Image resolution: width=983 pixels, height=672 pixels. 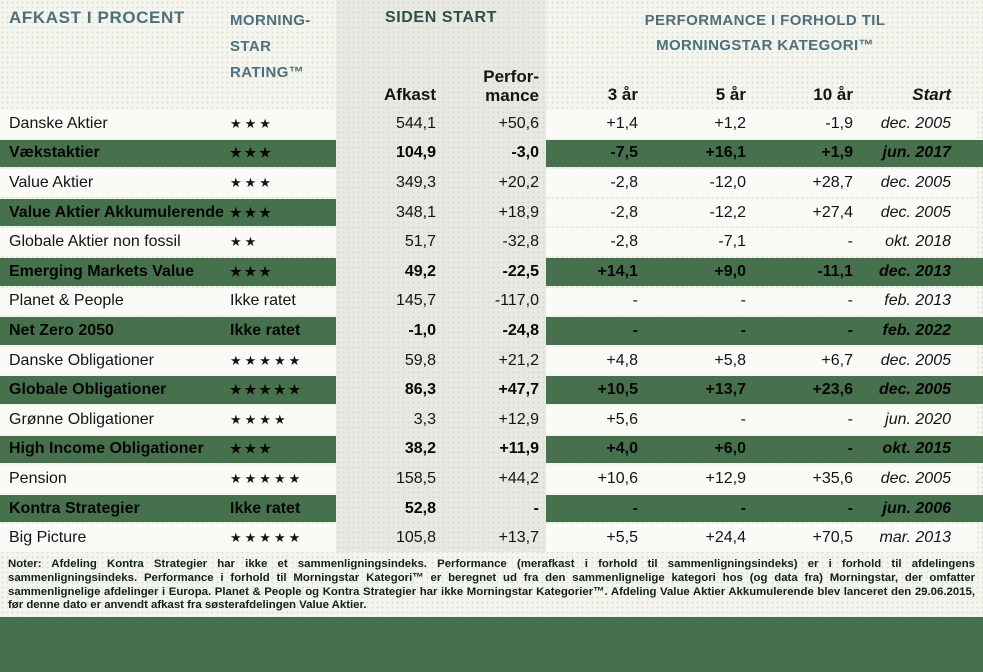 What do you see at coordinates (732, 242) in the screenshot?
I see `perf-5yr-value: -7,1` at bounding box center [732, 242].